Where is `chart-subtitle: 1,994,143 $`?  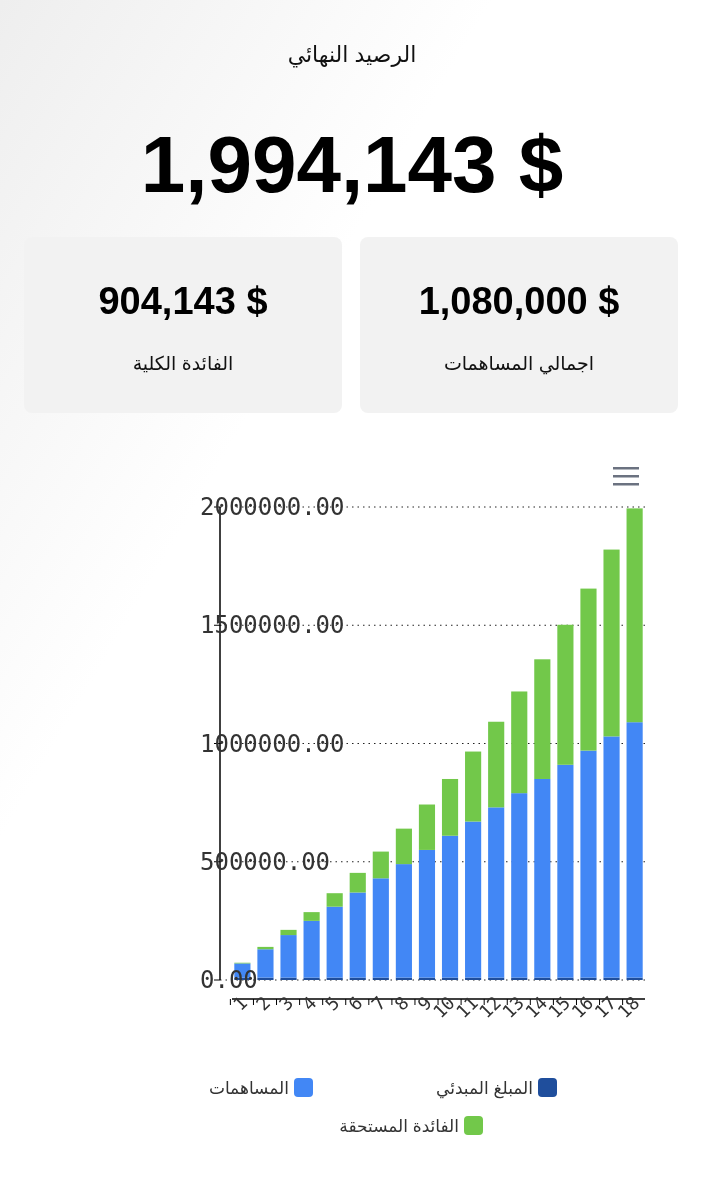 chart-subtitle: 1,994,143 $ is located at coordinates (352, 164).